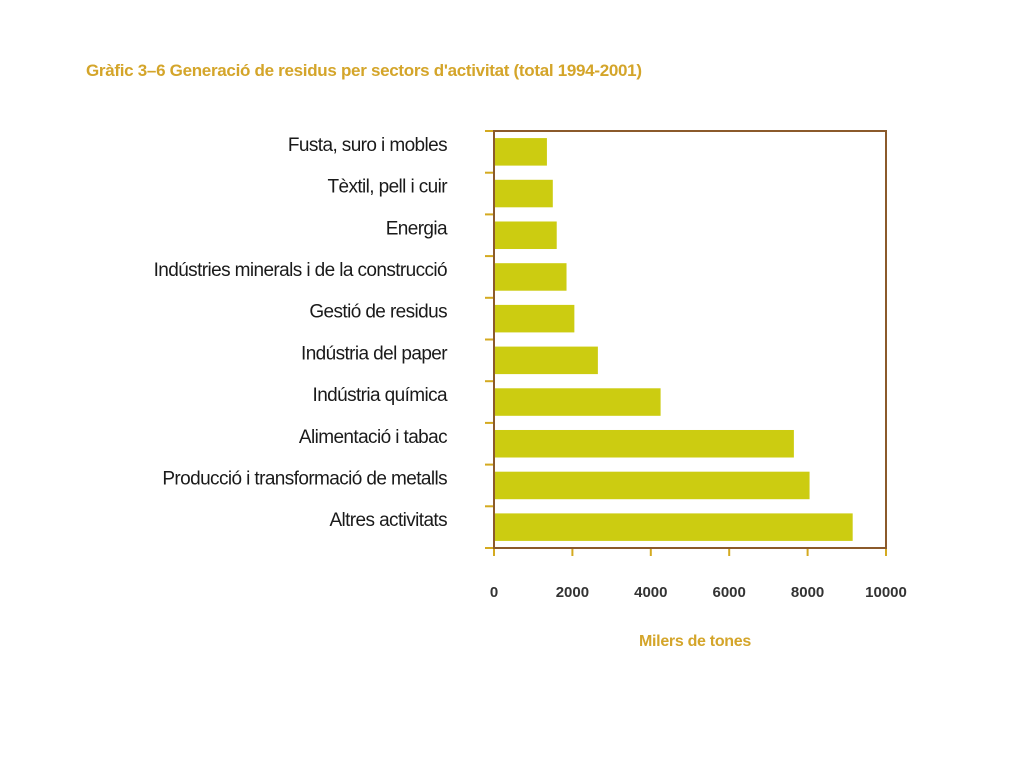  What do you see at coordinates (300, 270) in the screenshot?
I see `category-label: Indústries minerals i de la construcció` at bounding box center [300, 270].